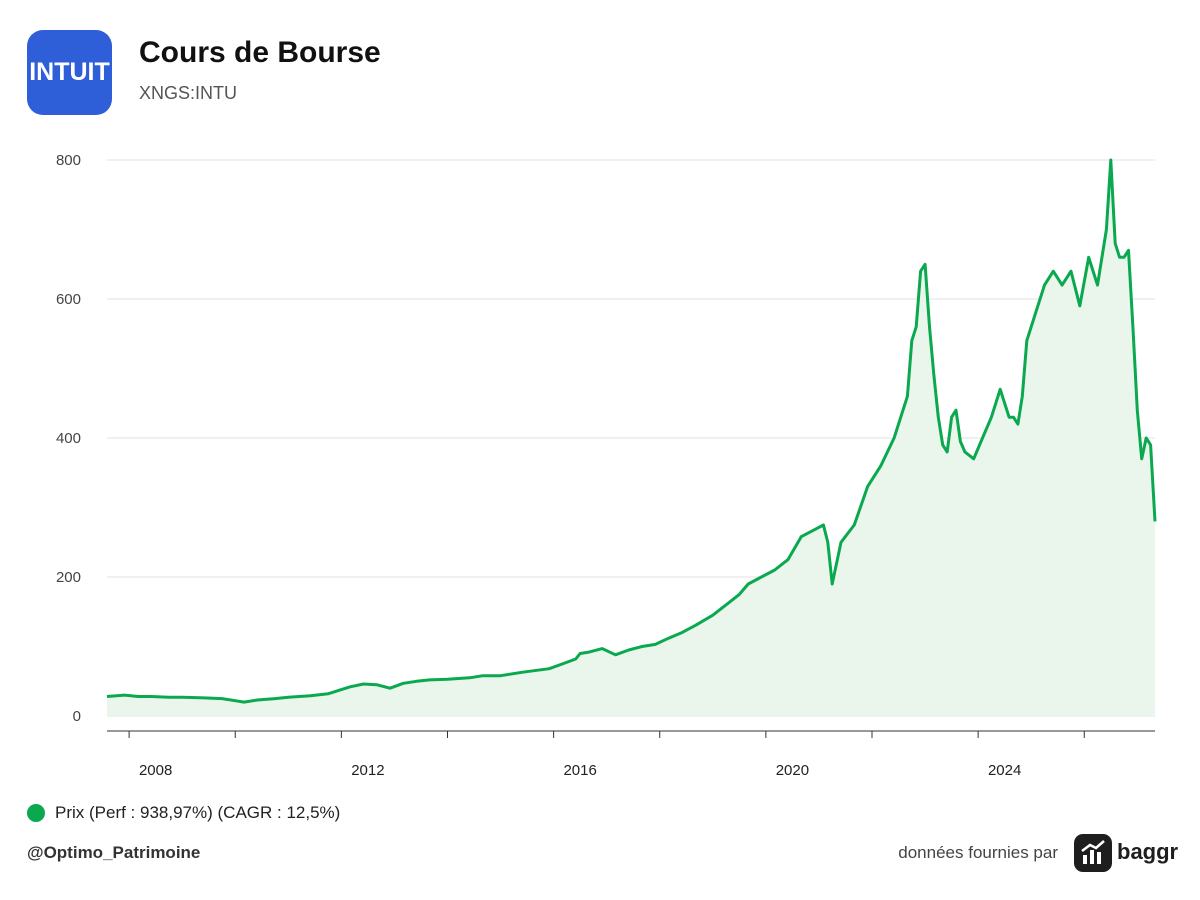 This screenshot has height=900, width=1200. I want to click on y-axis-ticks: 0 200 400 600 800, so click(68, 438).